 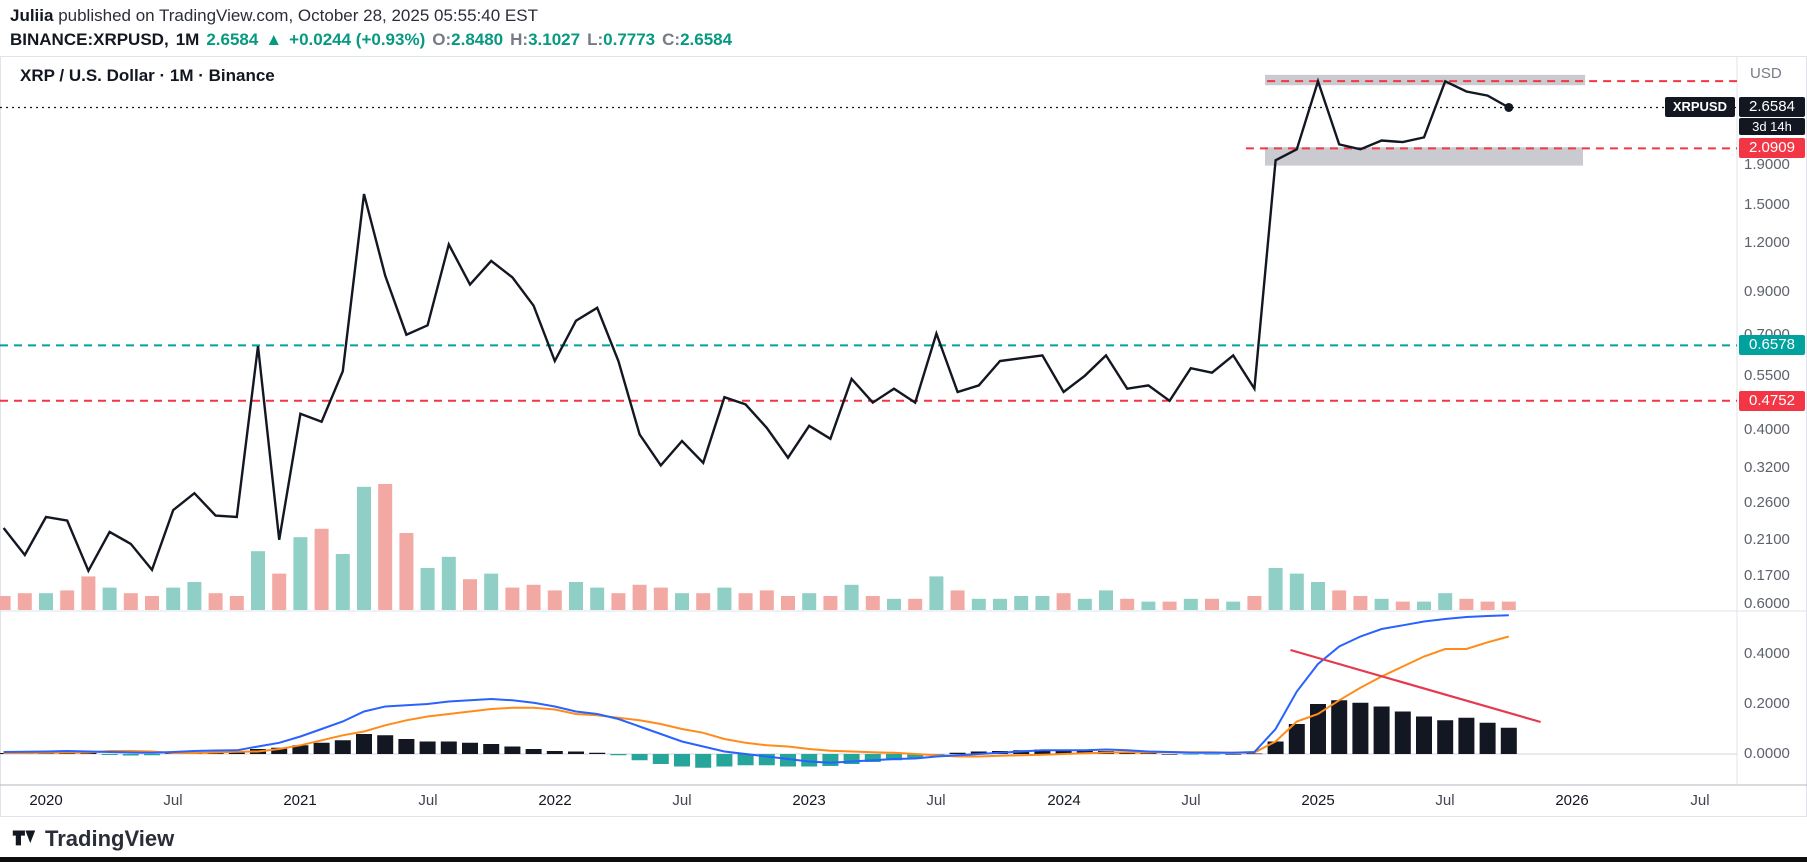 What do you see at coordinates (1767, 164) in the screenshot?
I see `price-tick-label: 1.9000` at bounding box center [1767, 164].